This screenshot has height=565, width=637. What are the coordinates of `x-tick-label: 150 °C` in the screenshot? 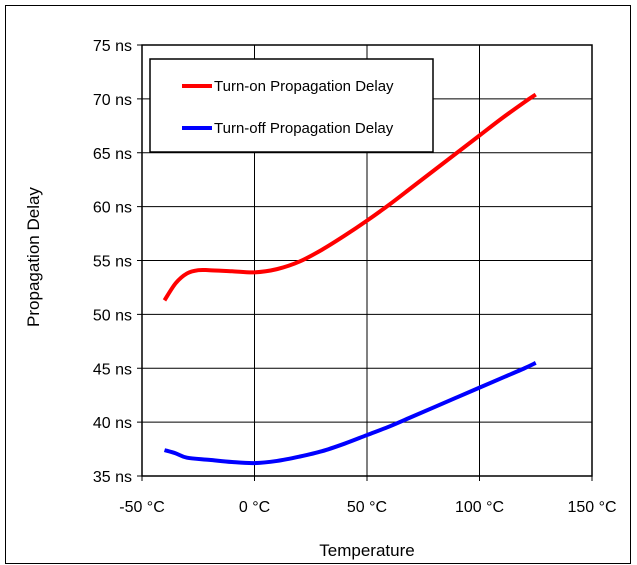 It's located at (591, 507).